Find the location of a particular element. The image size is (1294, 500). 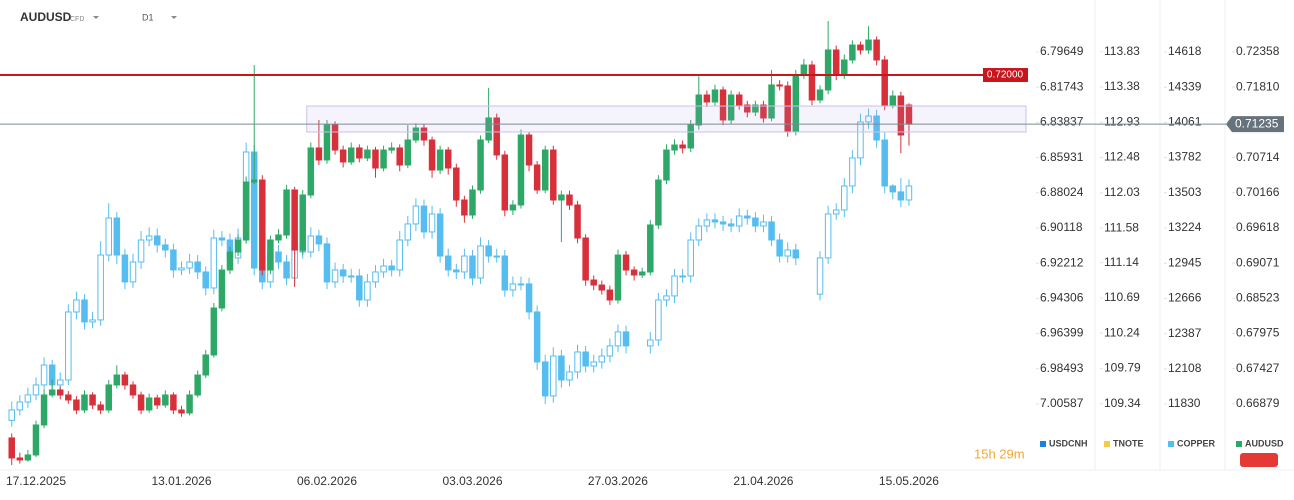

y-tick-label: 0.71810 is located at coordinates (1258, 86).